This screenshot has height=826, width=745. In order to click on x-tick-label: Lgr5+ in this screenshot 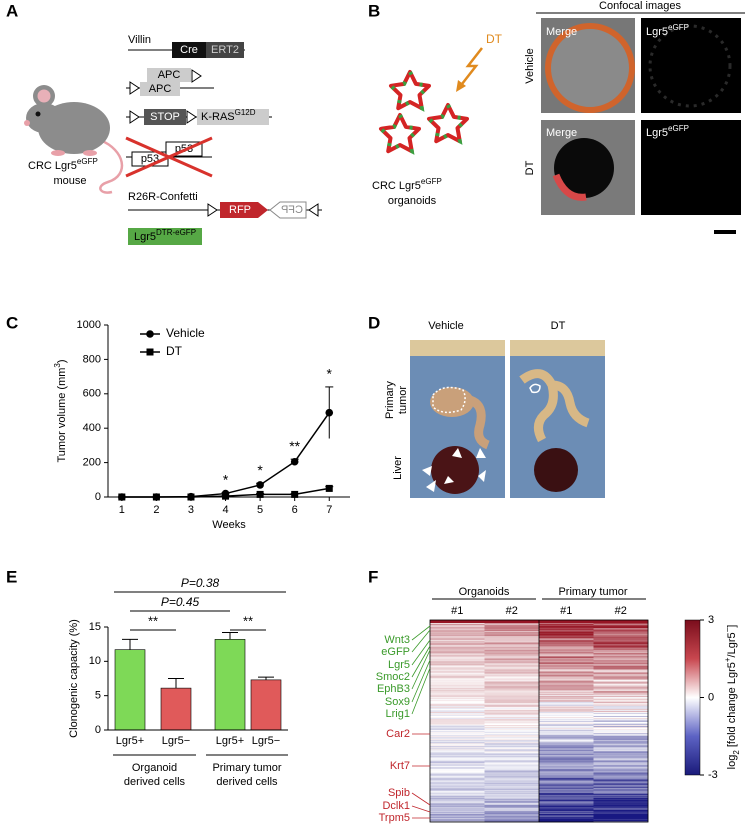, I will do `click(230, 741)`.